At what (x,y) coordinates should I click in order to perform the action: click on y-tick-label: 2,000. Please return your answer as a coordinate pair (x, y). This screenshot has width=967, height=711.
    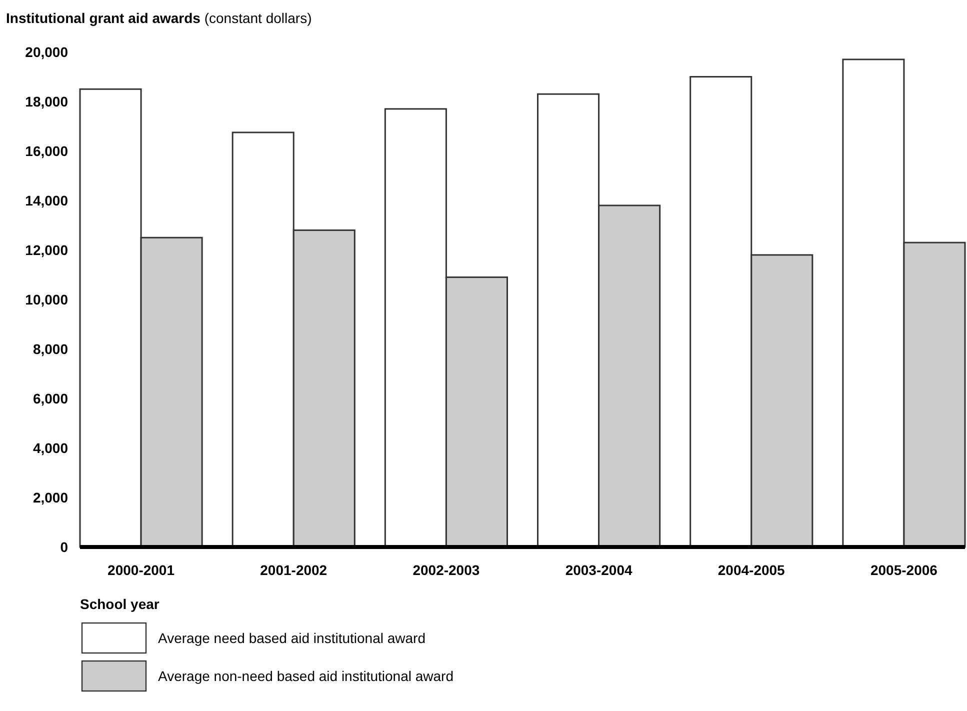
    Looking at the image, I should click on (50, 497).